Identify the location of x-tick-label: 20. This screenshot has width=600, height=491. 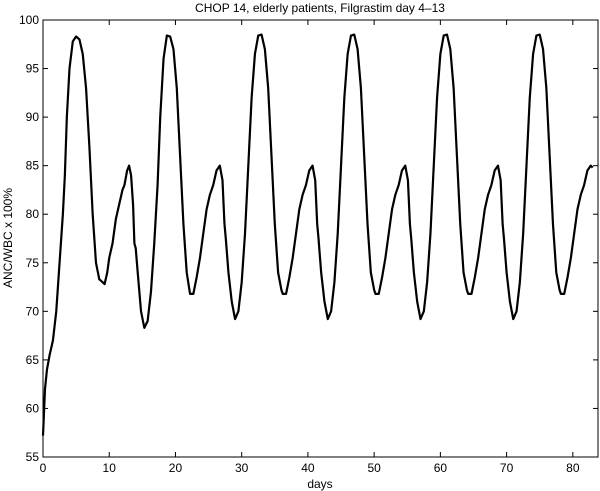
(176, 468).